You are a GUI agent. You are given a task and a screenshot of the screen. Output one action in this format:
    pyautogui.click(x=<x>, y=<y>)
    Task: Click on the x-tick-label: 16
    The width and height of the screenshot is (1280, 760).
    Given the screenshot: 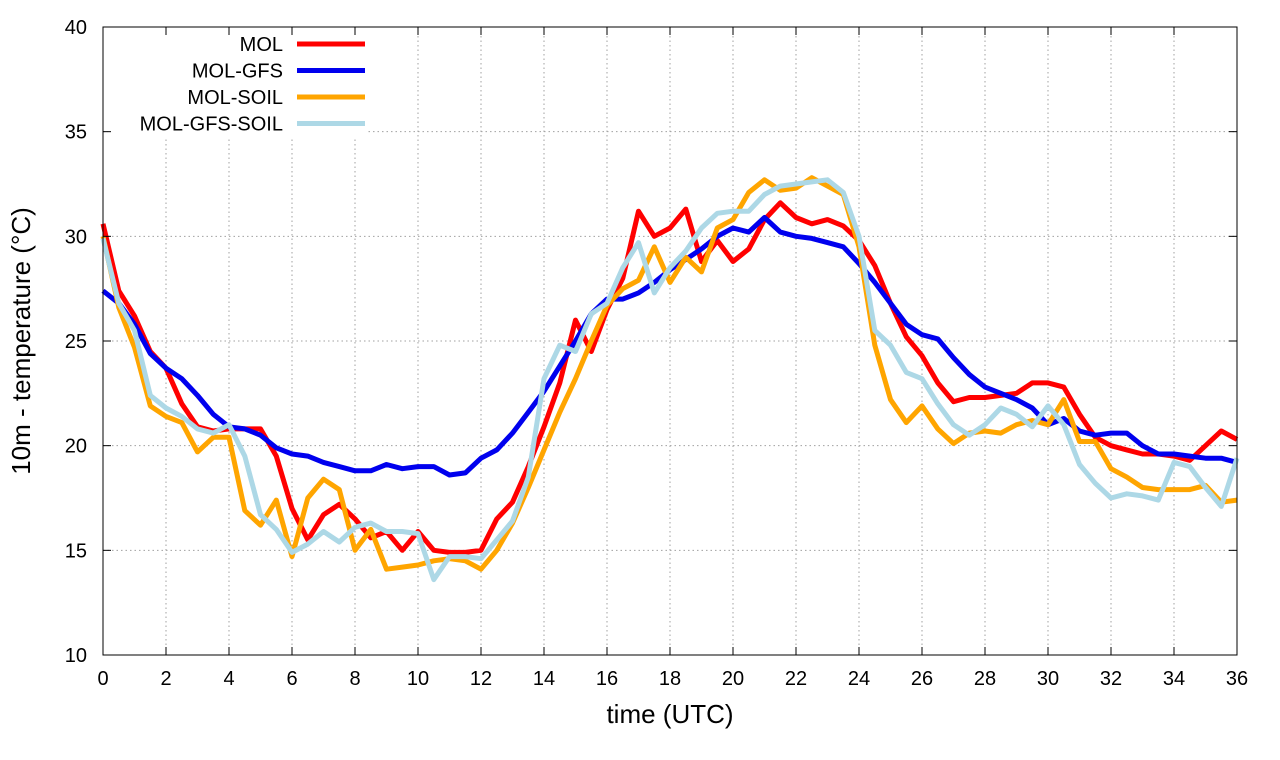 What is the action you would take?
    pyautogui.click(x=607, y=679)
    